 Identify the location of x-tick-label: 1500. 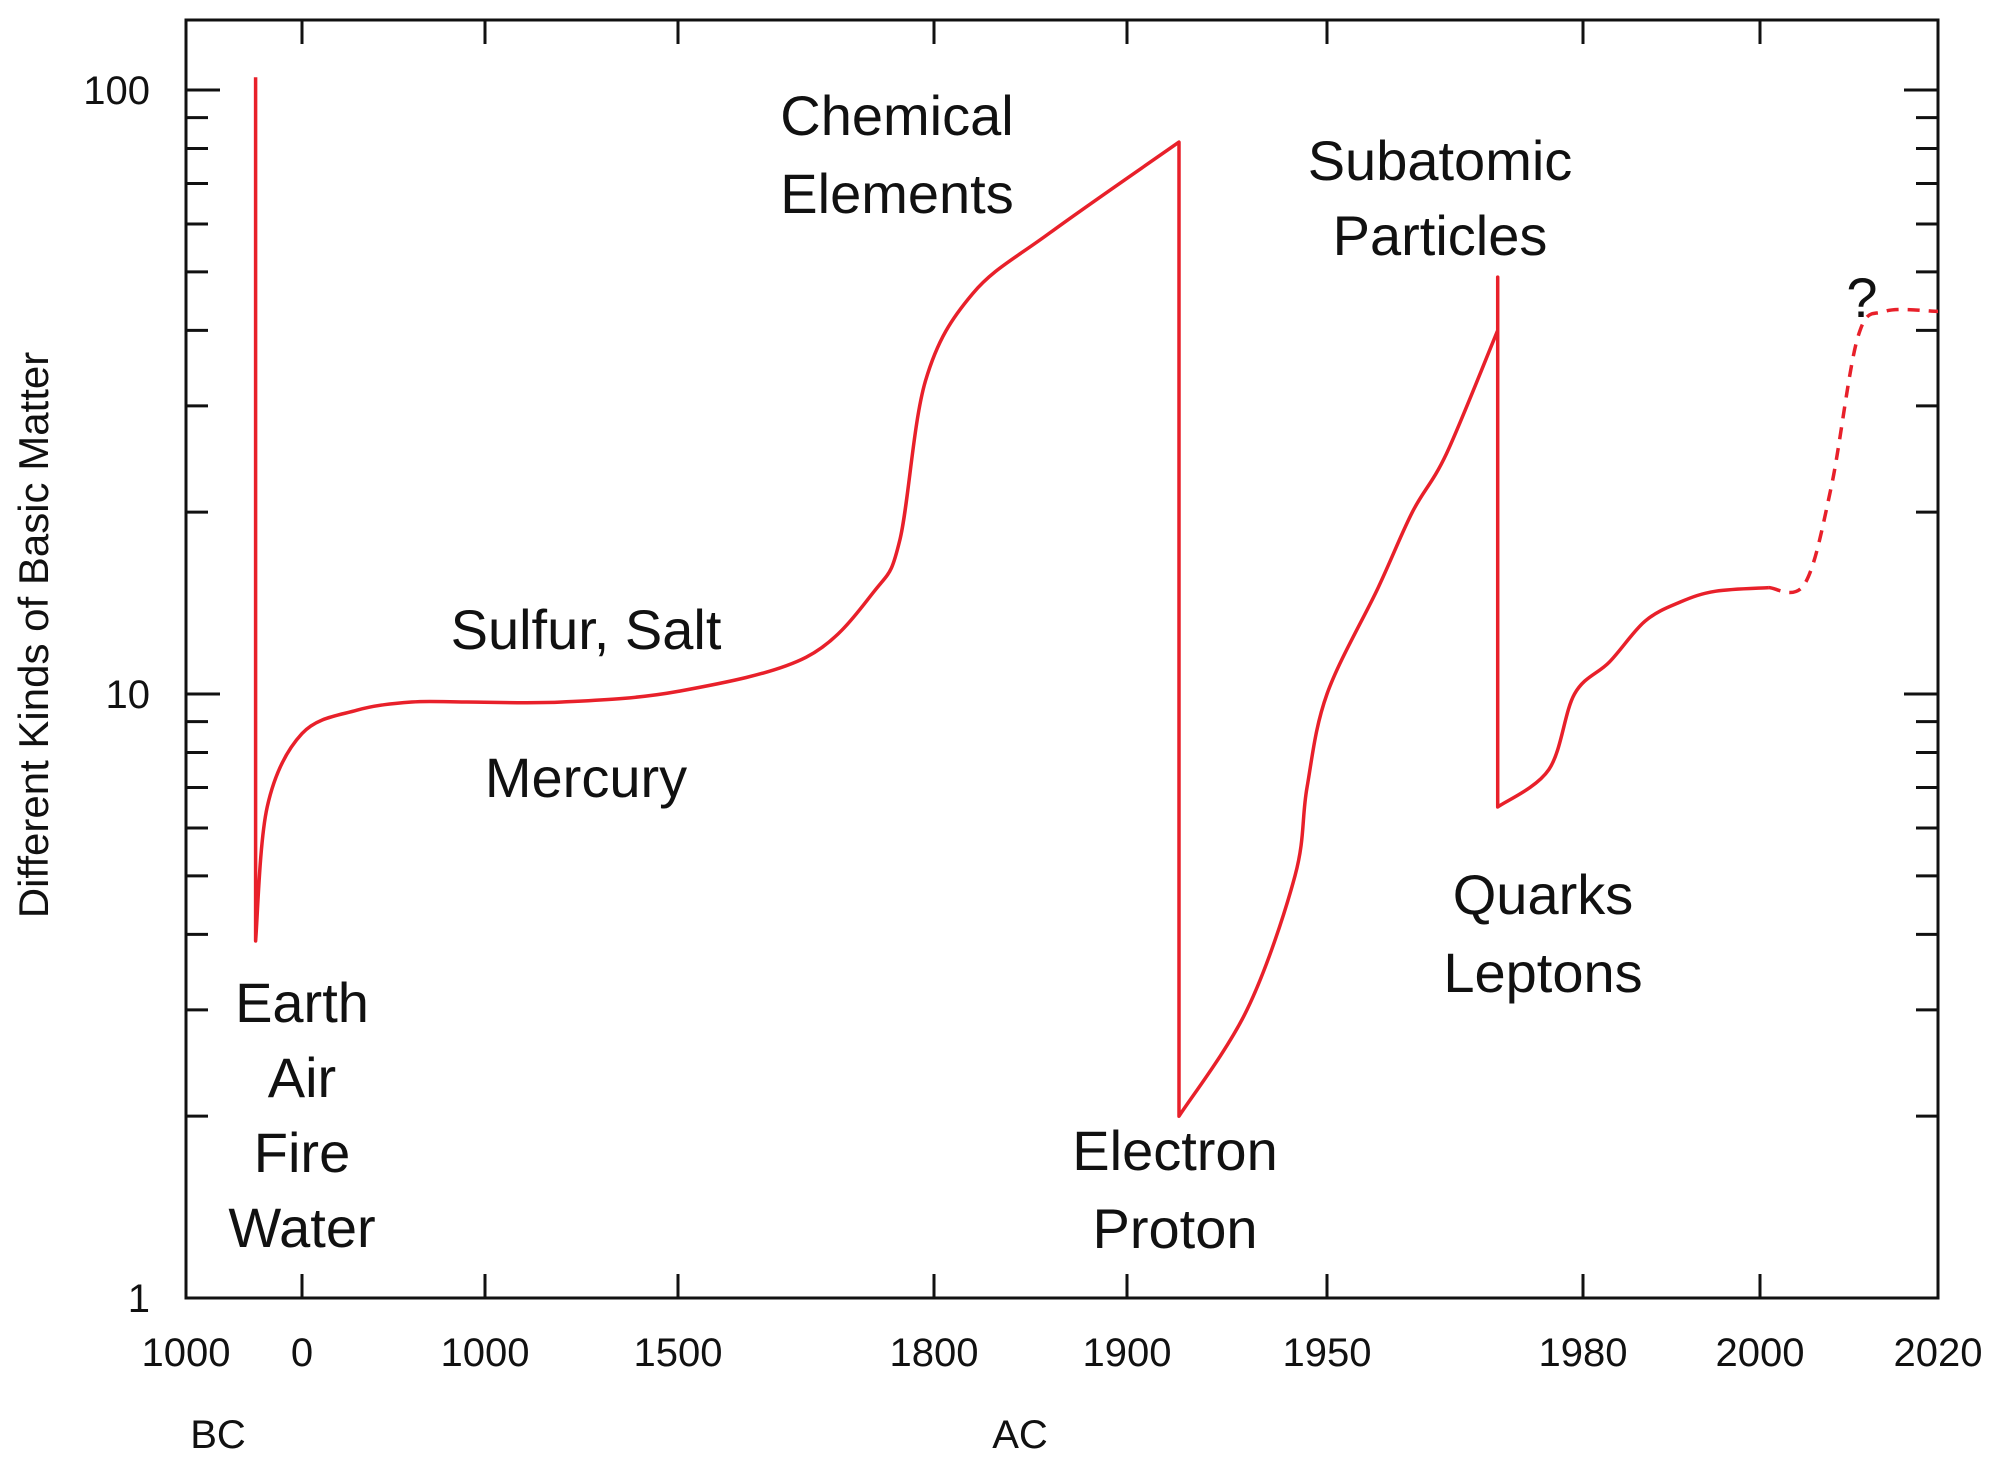
(678, 1353).